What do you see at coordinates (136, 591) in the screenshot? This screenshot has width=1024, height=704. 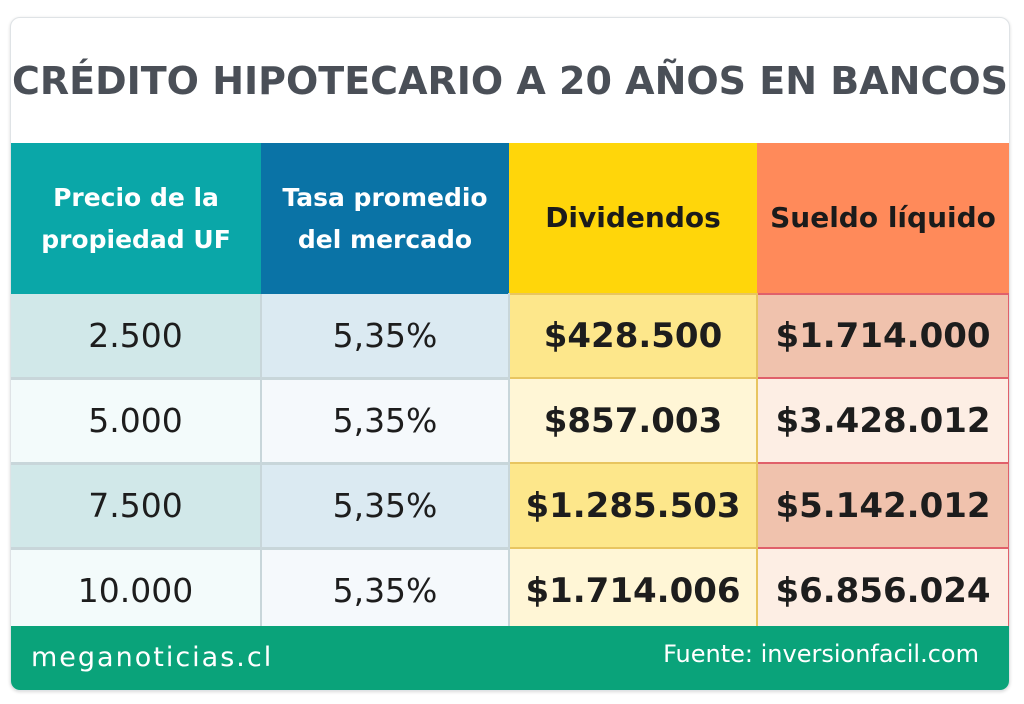 I see `cell-price: 10.000` at bounding box center [136, 591].